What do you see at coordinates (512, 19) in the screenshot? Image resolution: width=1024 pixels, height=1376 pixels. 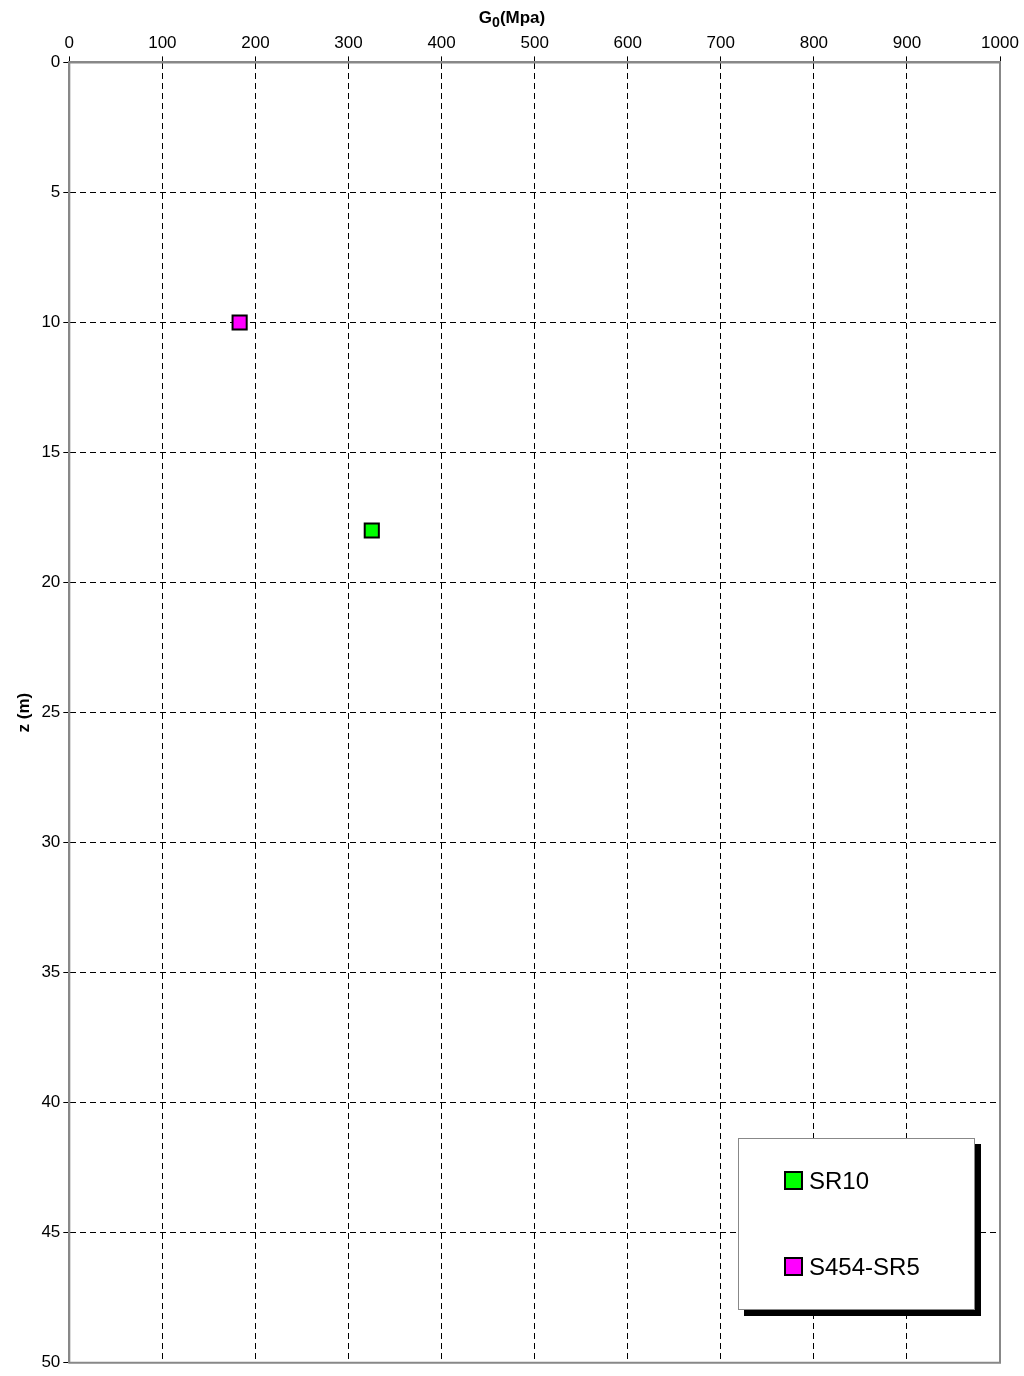 I see `x-axis-title: G$_{0}$(Mpa)` at bounding box center [512, 19].